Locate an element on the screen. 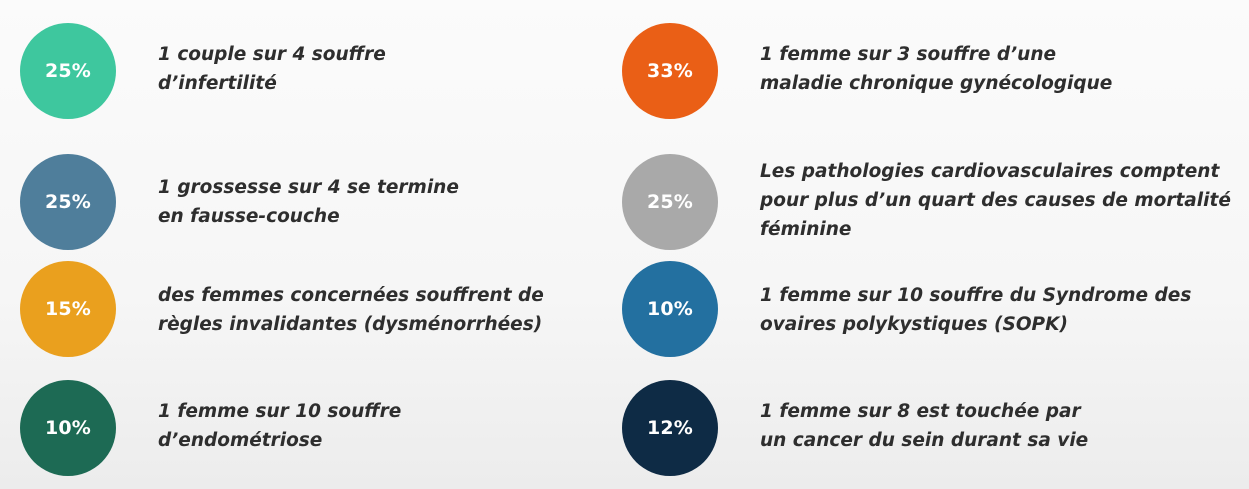  stat-description: 1 couple sur 4 souffre d’infertilité is located at coordinates (272, 69).